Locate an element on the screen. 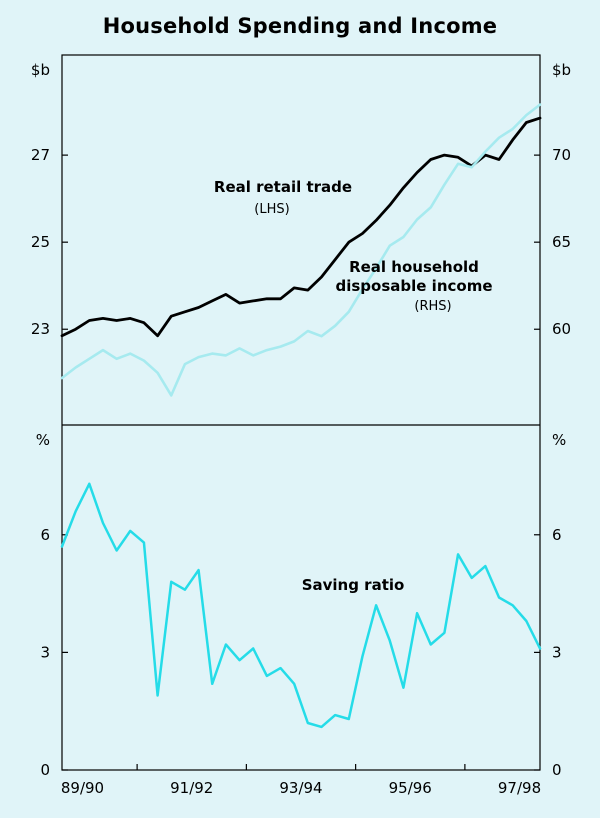 The height and width of the screenshot is (818, 600). x-axis-tick-label: 89/90 is located at coordinates (82, 788).